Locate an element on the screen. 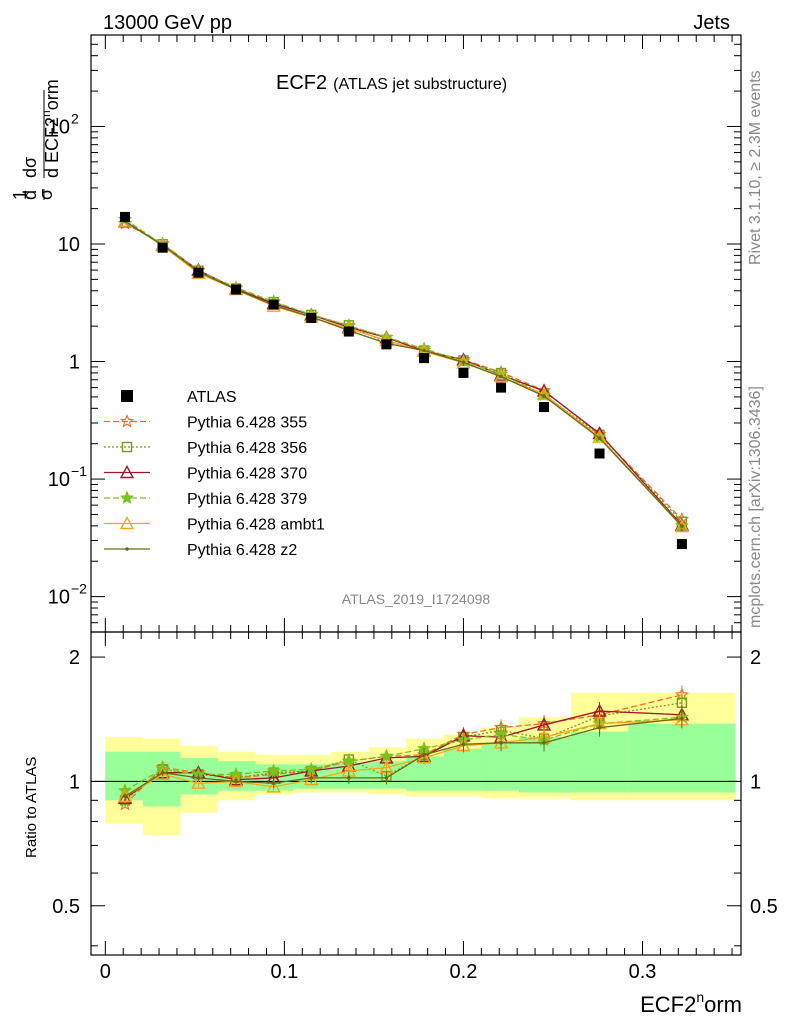 The height and width of the screenshot is (1024, 786). legend-entry: ATLAS is located at coordinates (179, 397).